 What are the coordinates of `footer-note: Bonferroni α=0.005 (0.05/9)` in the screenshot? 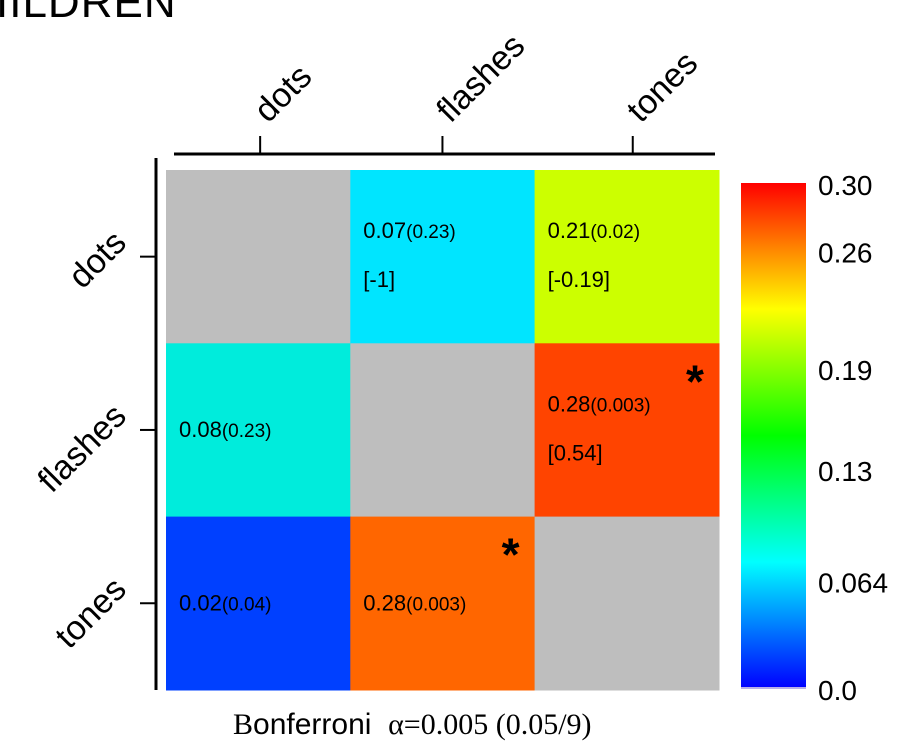 It's located at (412, 725).